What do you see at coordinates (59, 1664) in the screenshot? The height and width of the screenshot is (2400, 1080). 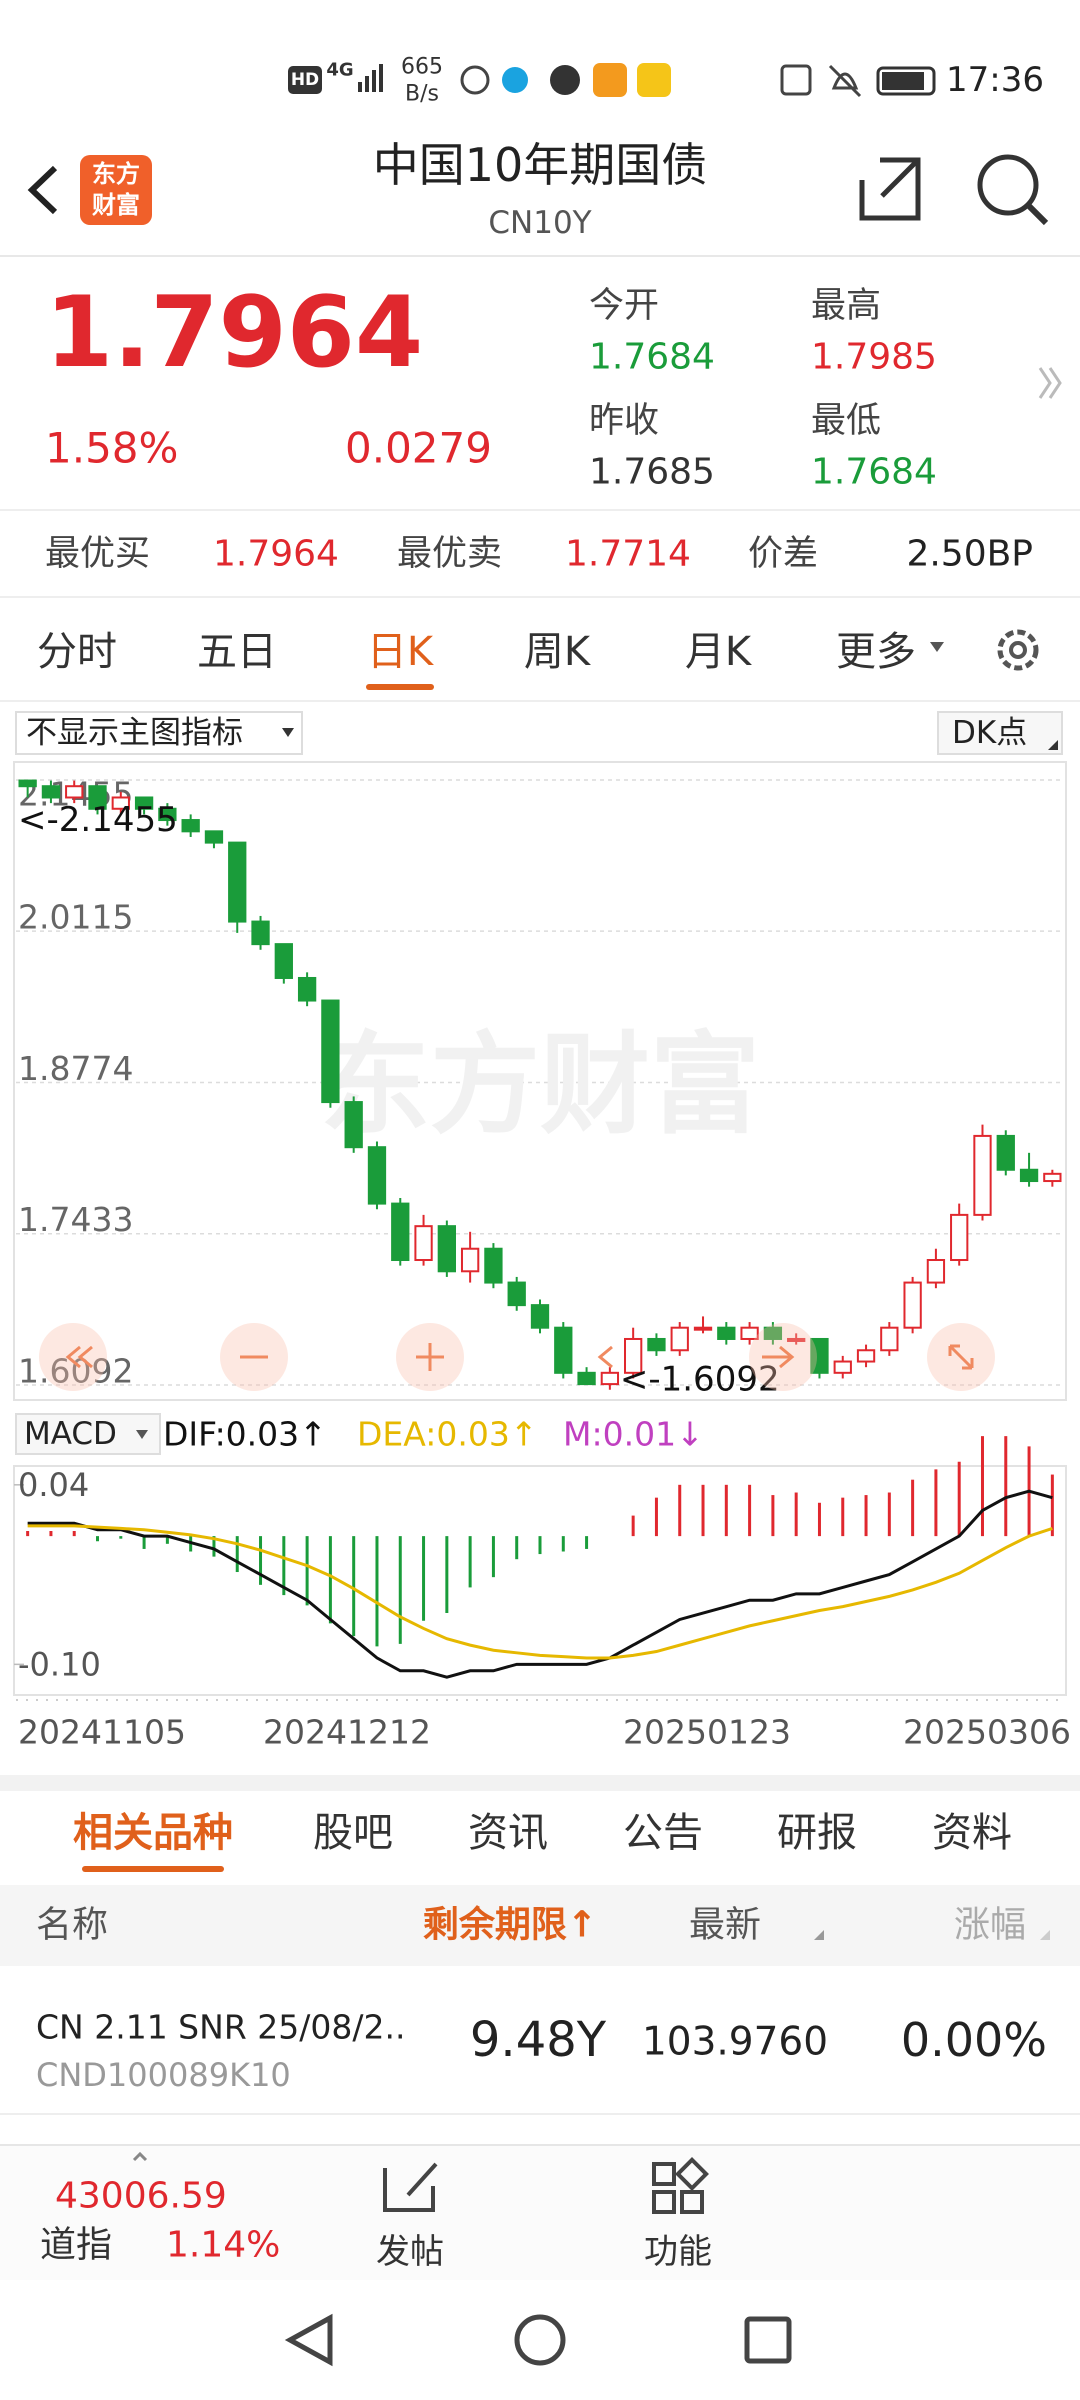 I see `y-tick-label: -0.10` at bounding box center [59, 1664].